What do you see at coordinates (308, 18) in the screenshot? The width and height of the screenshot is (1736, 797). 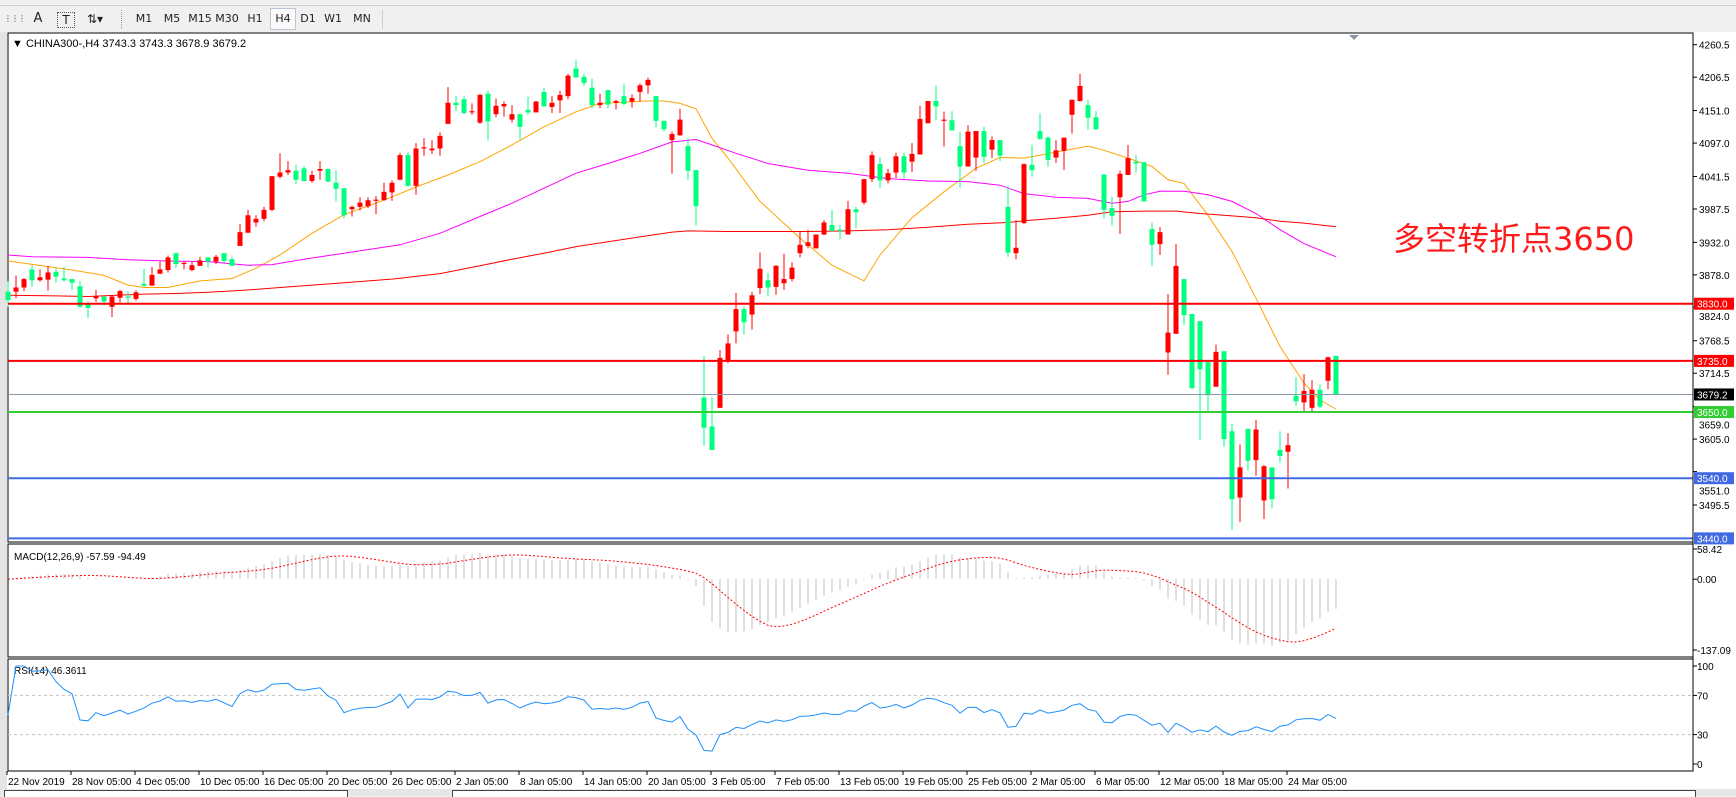 I see `timeframe-d1: D1` at bounding box center [308, 18].